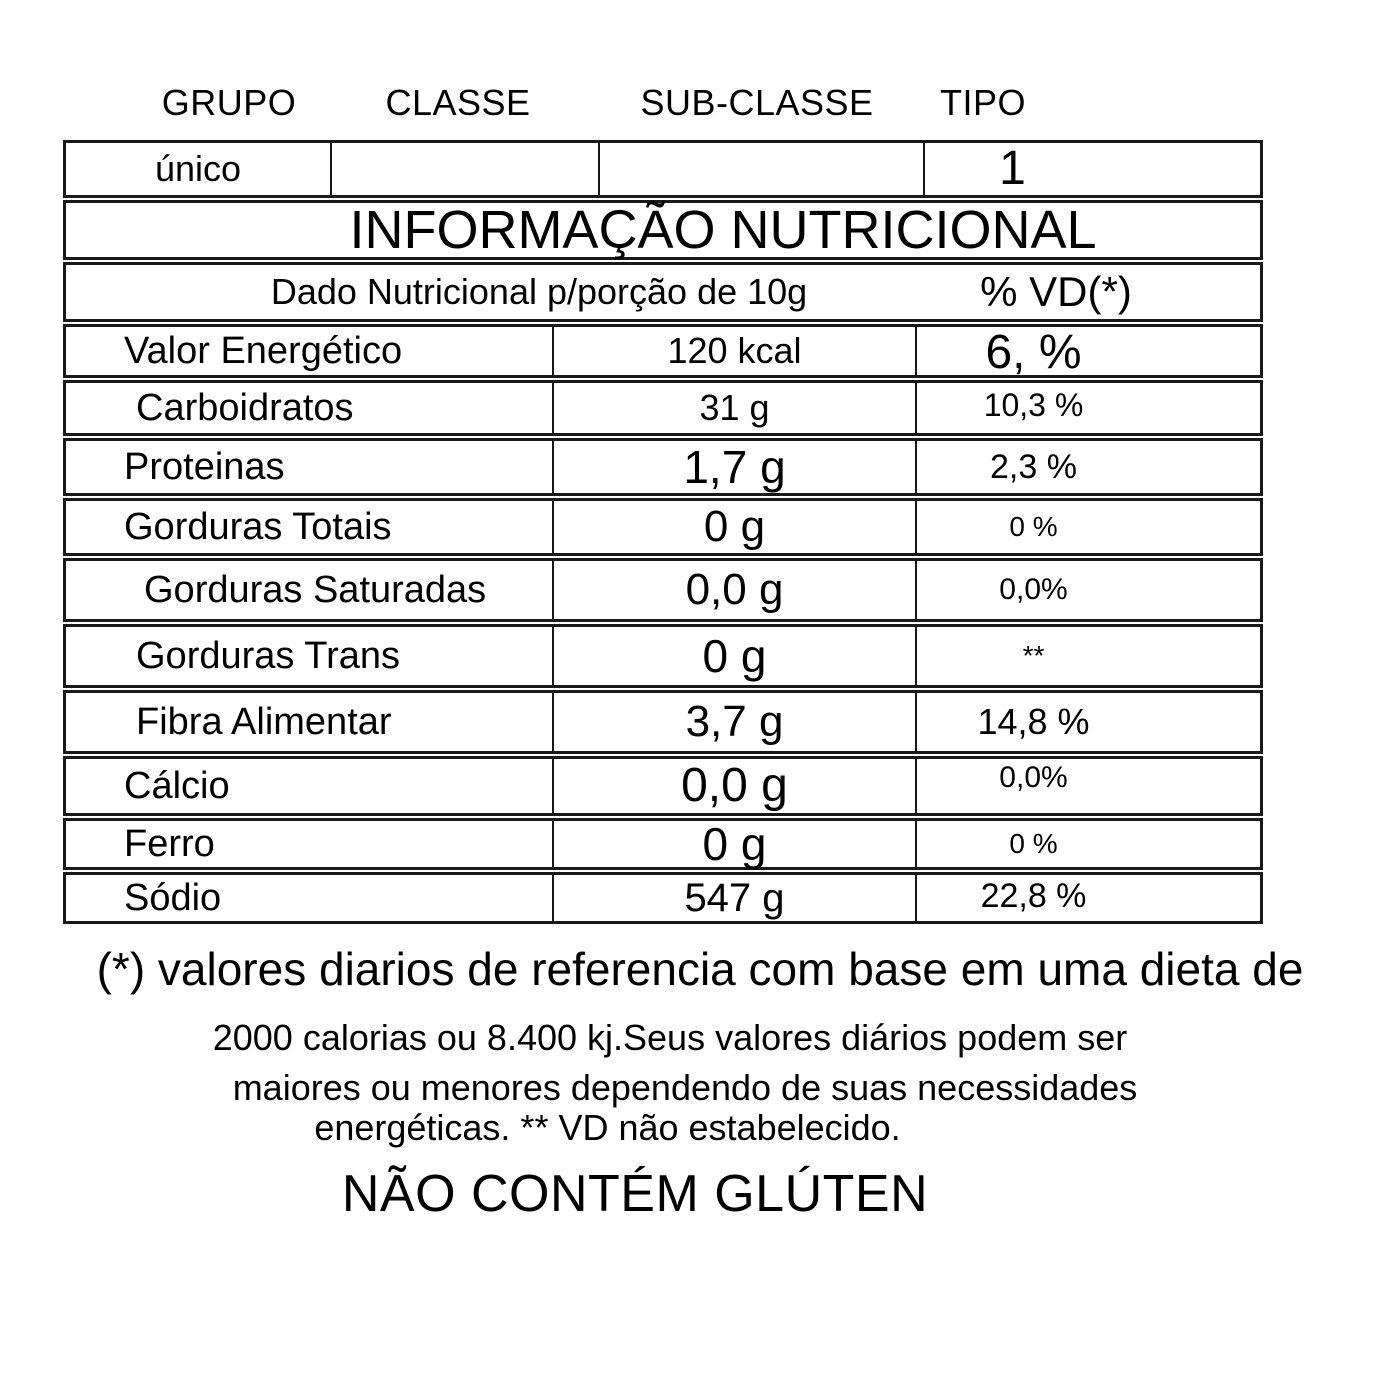  I want to click on table-row: Gorduras Saturadas 0,0 g 0,0%, so click(663, 590).